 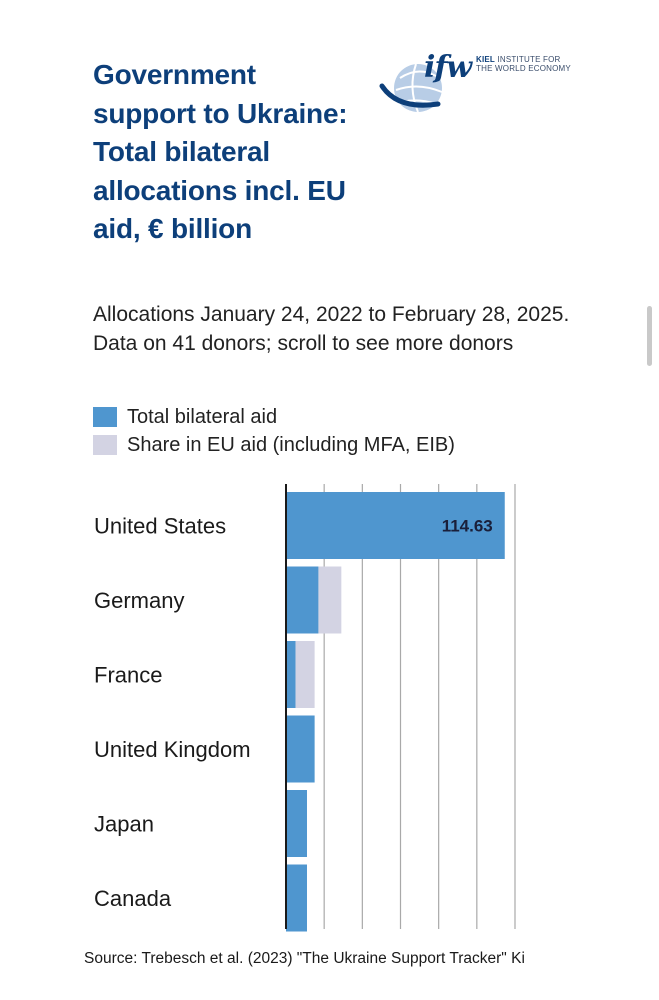 I want to click on legend-item-eu-share: Share in EU aid (including MFA, EIB), so click(x=274, y=445).